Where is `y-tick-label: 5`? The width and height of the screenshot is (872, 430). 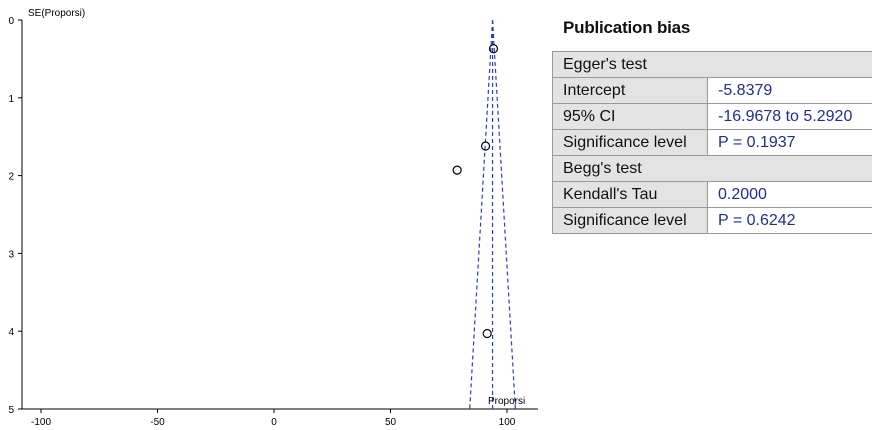
y-tick-label: 5 is located at coordinates (11, 410).